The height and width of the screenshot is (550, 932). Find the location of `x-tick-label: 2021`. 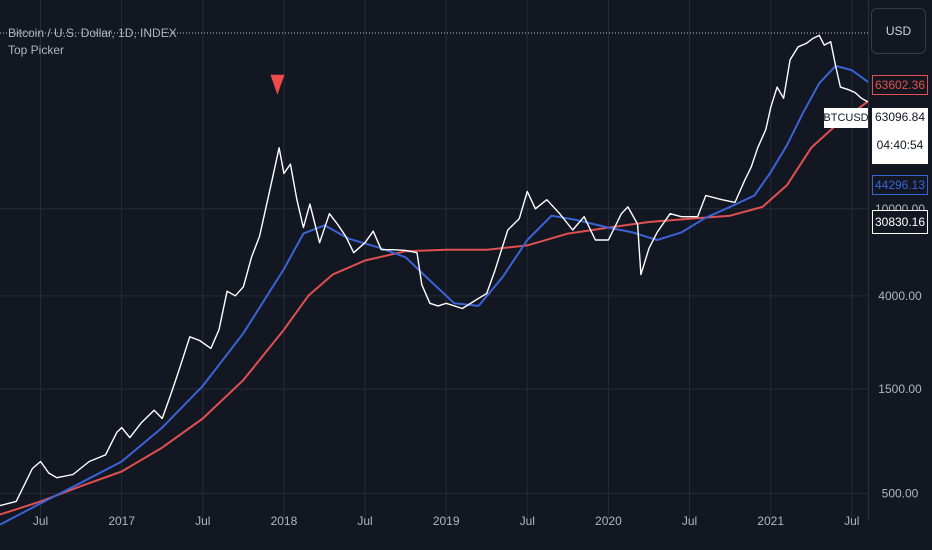

x-tick-label: 2021 is located at coordinates (770, 521).